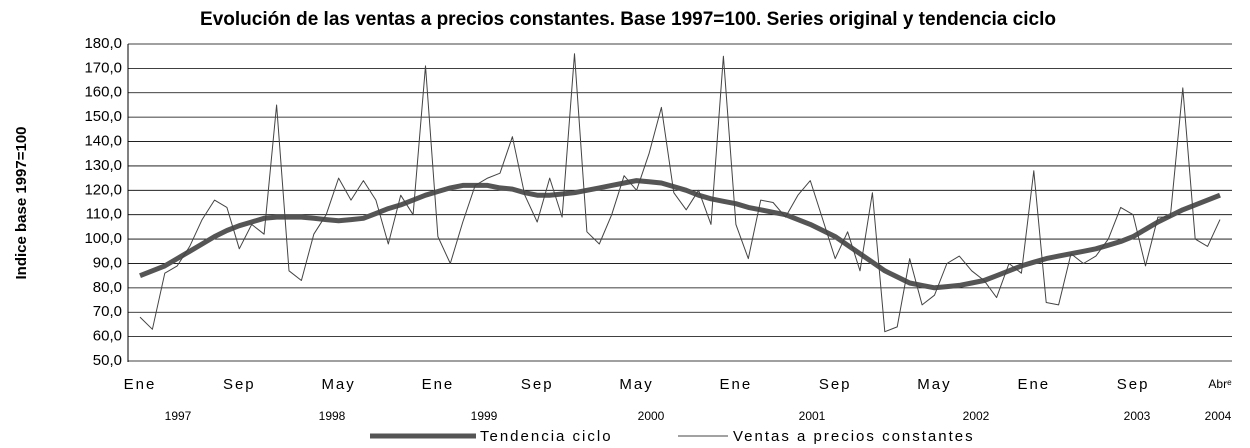 The image size is (1250, 448). What do you see at coordinates (1137, 416) in the screenshot?
I see `year-label: 2003` at bounding box center [1137, 416].